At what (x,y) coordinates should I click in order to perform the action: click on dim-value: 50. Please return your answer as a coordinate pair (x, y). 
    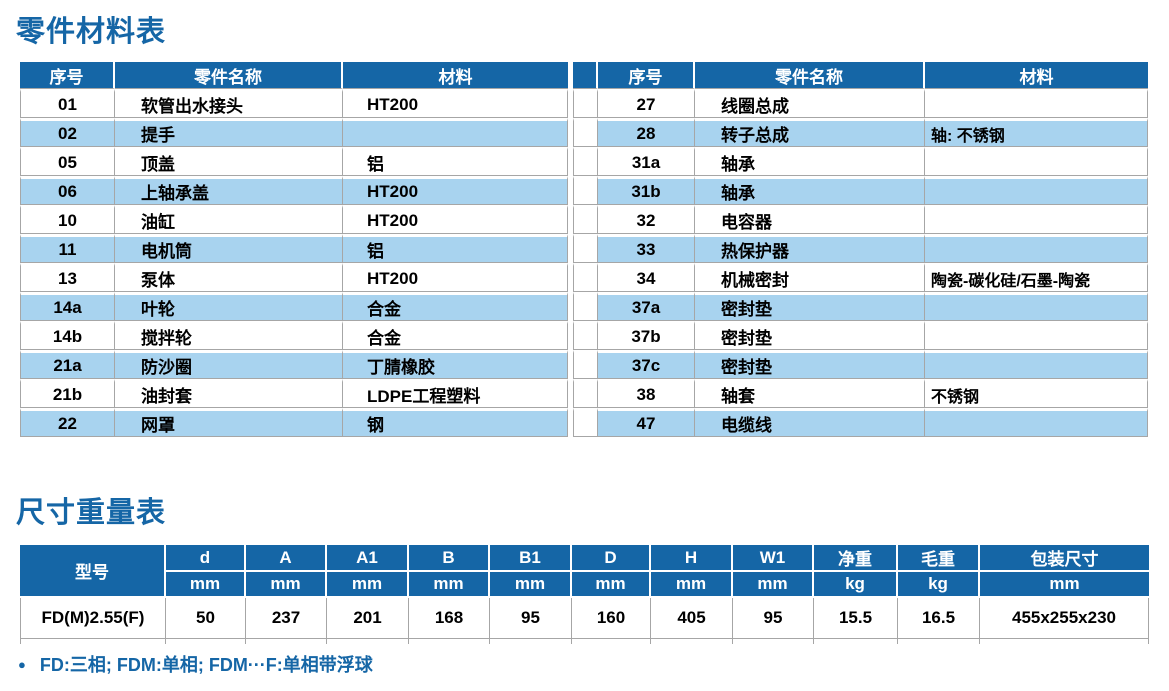
    Looking at the image, I should click on (206, 618).